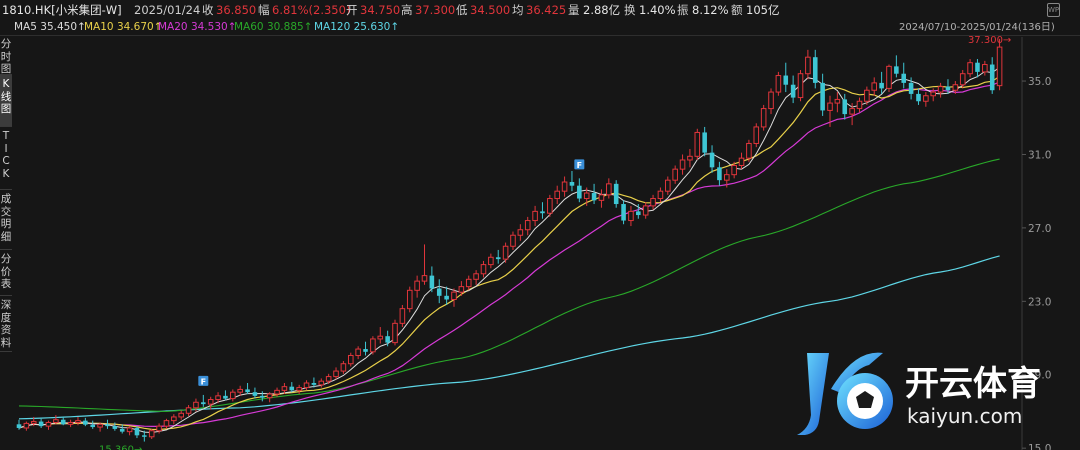 The height and width of the screenshot is (450, 1080). I want to click on ma60-label: MA60 30.885↑, so click(273, 27).